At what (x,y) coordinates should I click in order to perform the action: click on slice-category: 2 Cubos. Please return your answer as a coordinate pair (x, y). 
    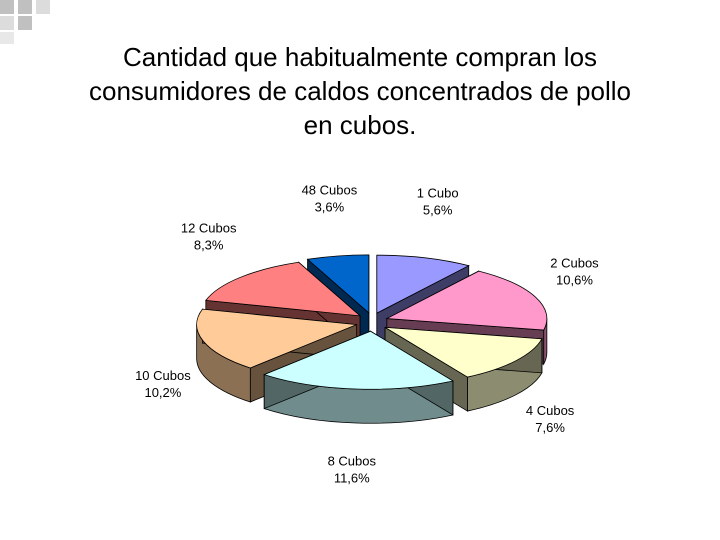
    Looking at the image, I should click on (574, 263).